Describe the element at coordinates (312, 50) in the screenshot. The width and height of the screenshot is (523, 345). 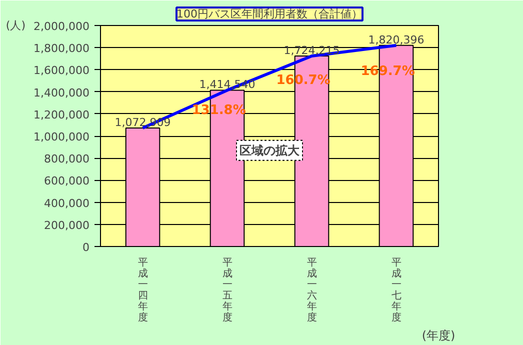
I see `data-label: 1,724,215` at that location.